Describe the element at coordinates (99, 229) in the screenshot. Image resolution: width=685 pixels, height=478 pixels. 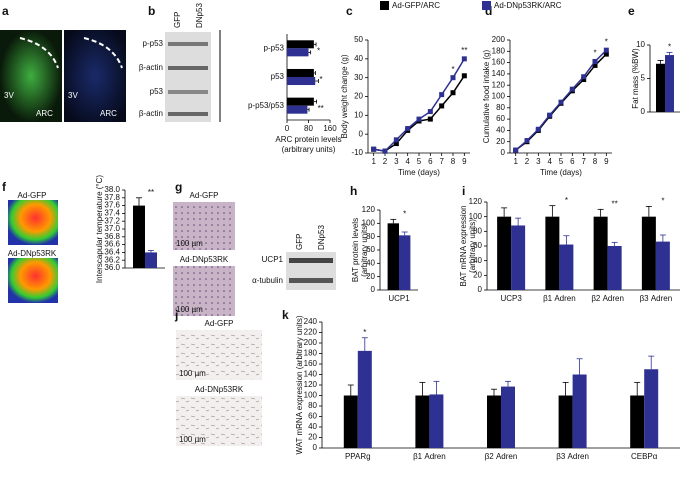
I see `y-axis-label: Interscapular temperature (°C)` at that location.